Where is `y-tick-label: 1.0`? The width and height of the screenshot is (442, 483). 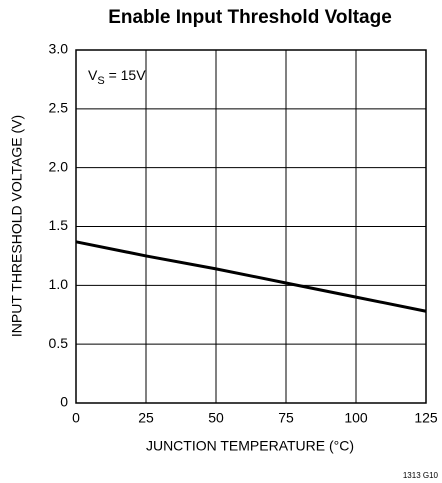 y-tick-label: 1.0 is located at coordinates (59, 284).